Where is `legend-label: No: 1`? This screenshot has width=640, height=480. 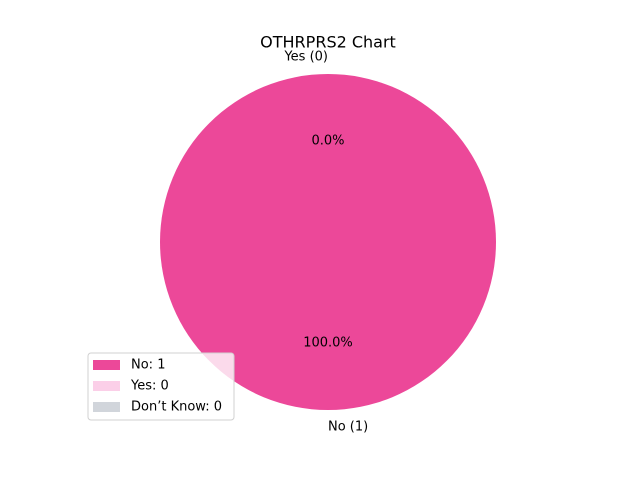
legend-label: No: 1 is located at coordinates (148, 365).